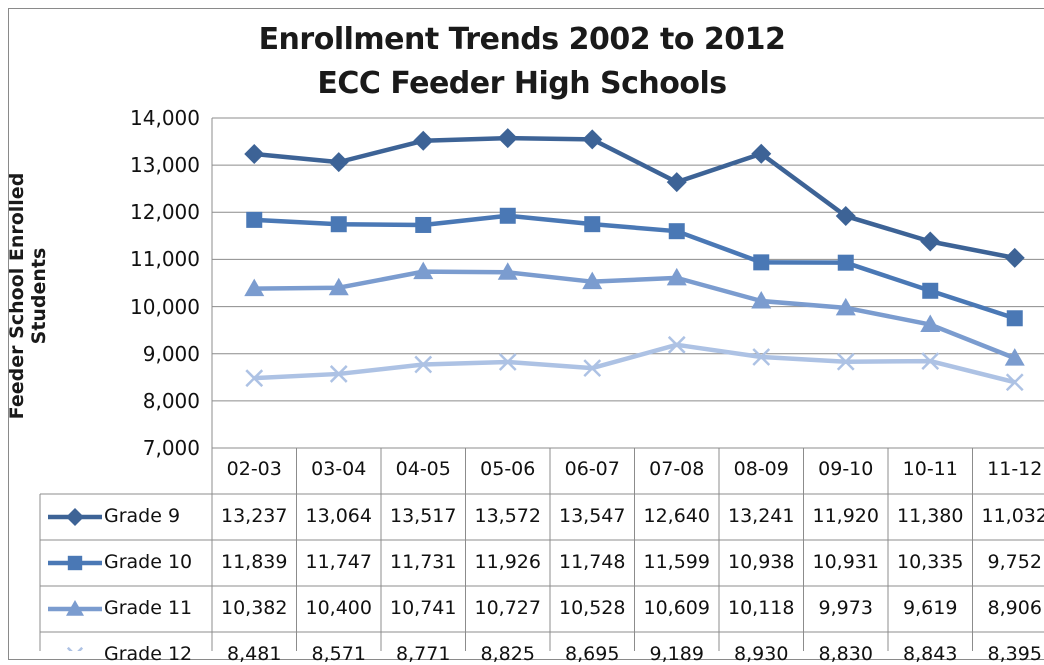  What do you see at coordinates (930, 608) in the screenshot?
I see `table-cell: 9,619` at bounding box center [930, 608].